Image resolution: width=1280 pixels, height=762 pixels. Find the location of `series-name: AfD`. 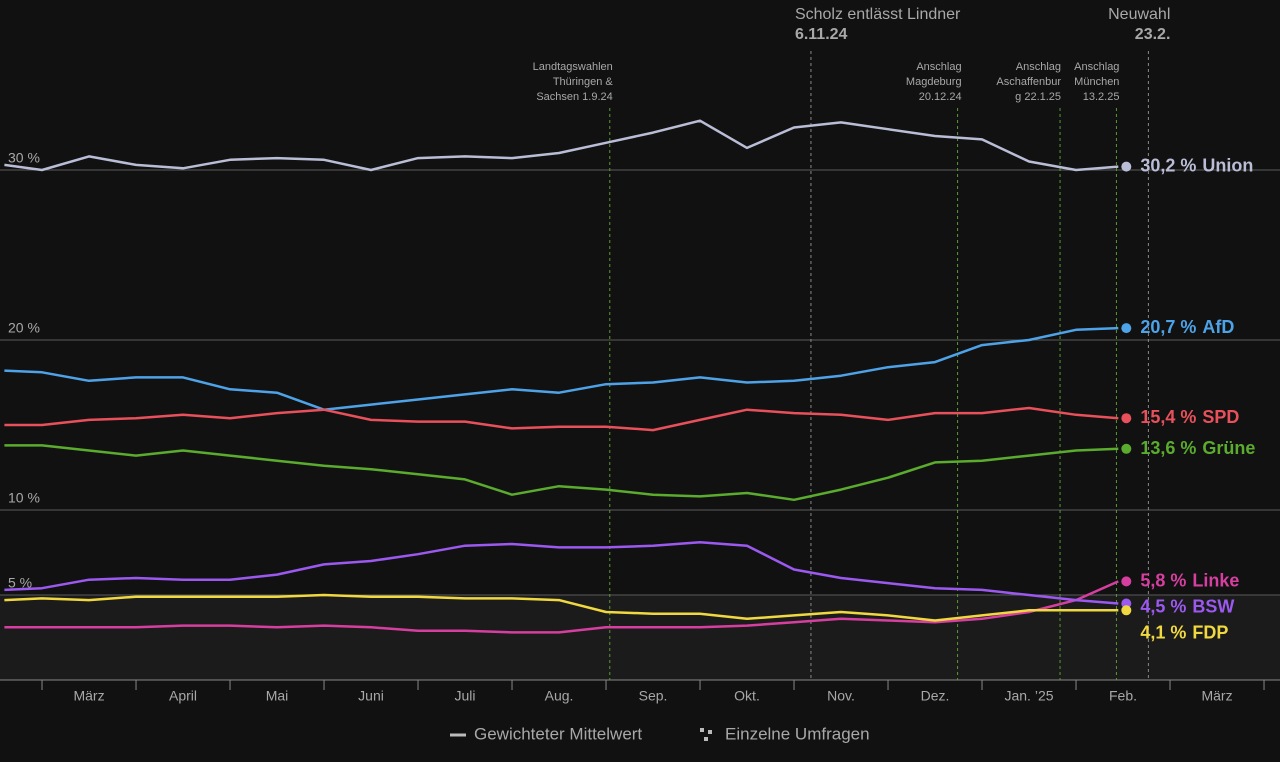

series-name: AfD is located at coordinates (1218, 327).